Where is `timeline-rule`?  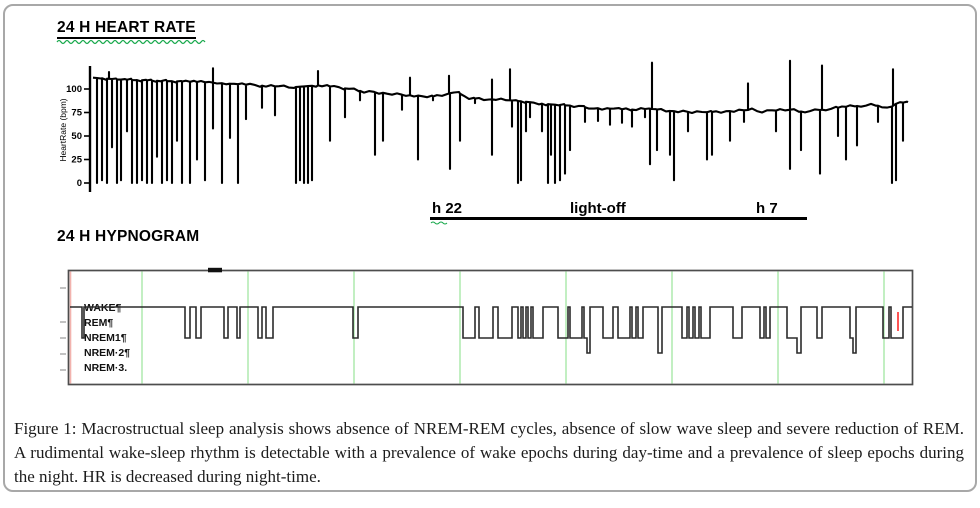
timeline-rule is located at coordinates (618, 218).